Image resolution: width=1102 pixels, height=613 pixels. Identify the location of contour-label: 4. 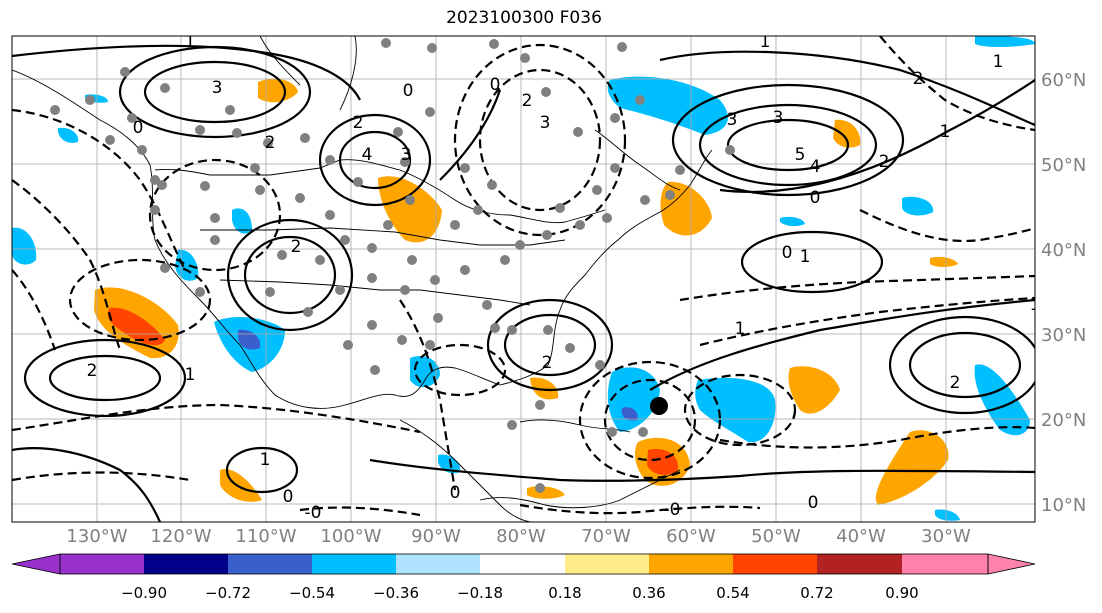
(367, 155).